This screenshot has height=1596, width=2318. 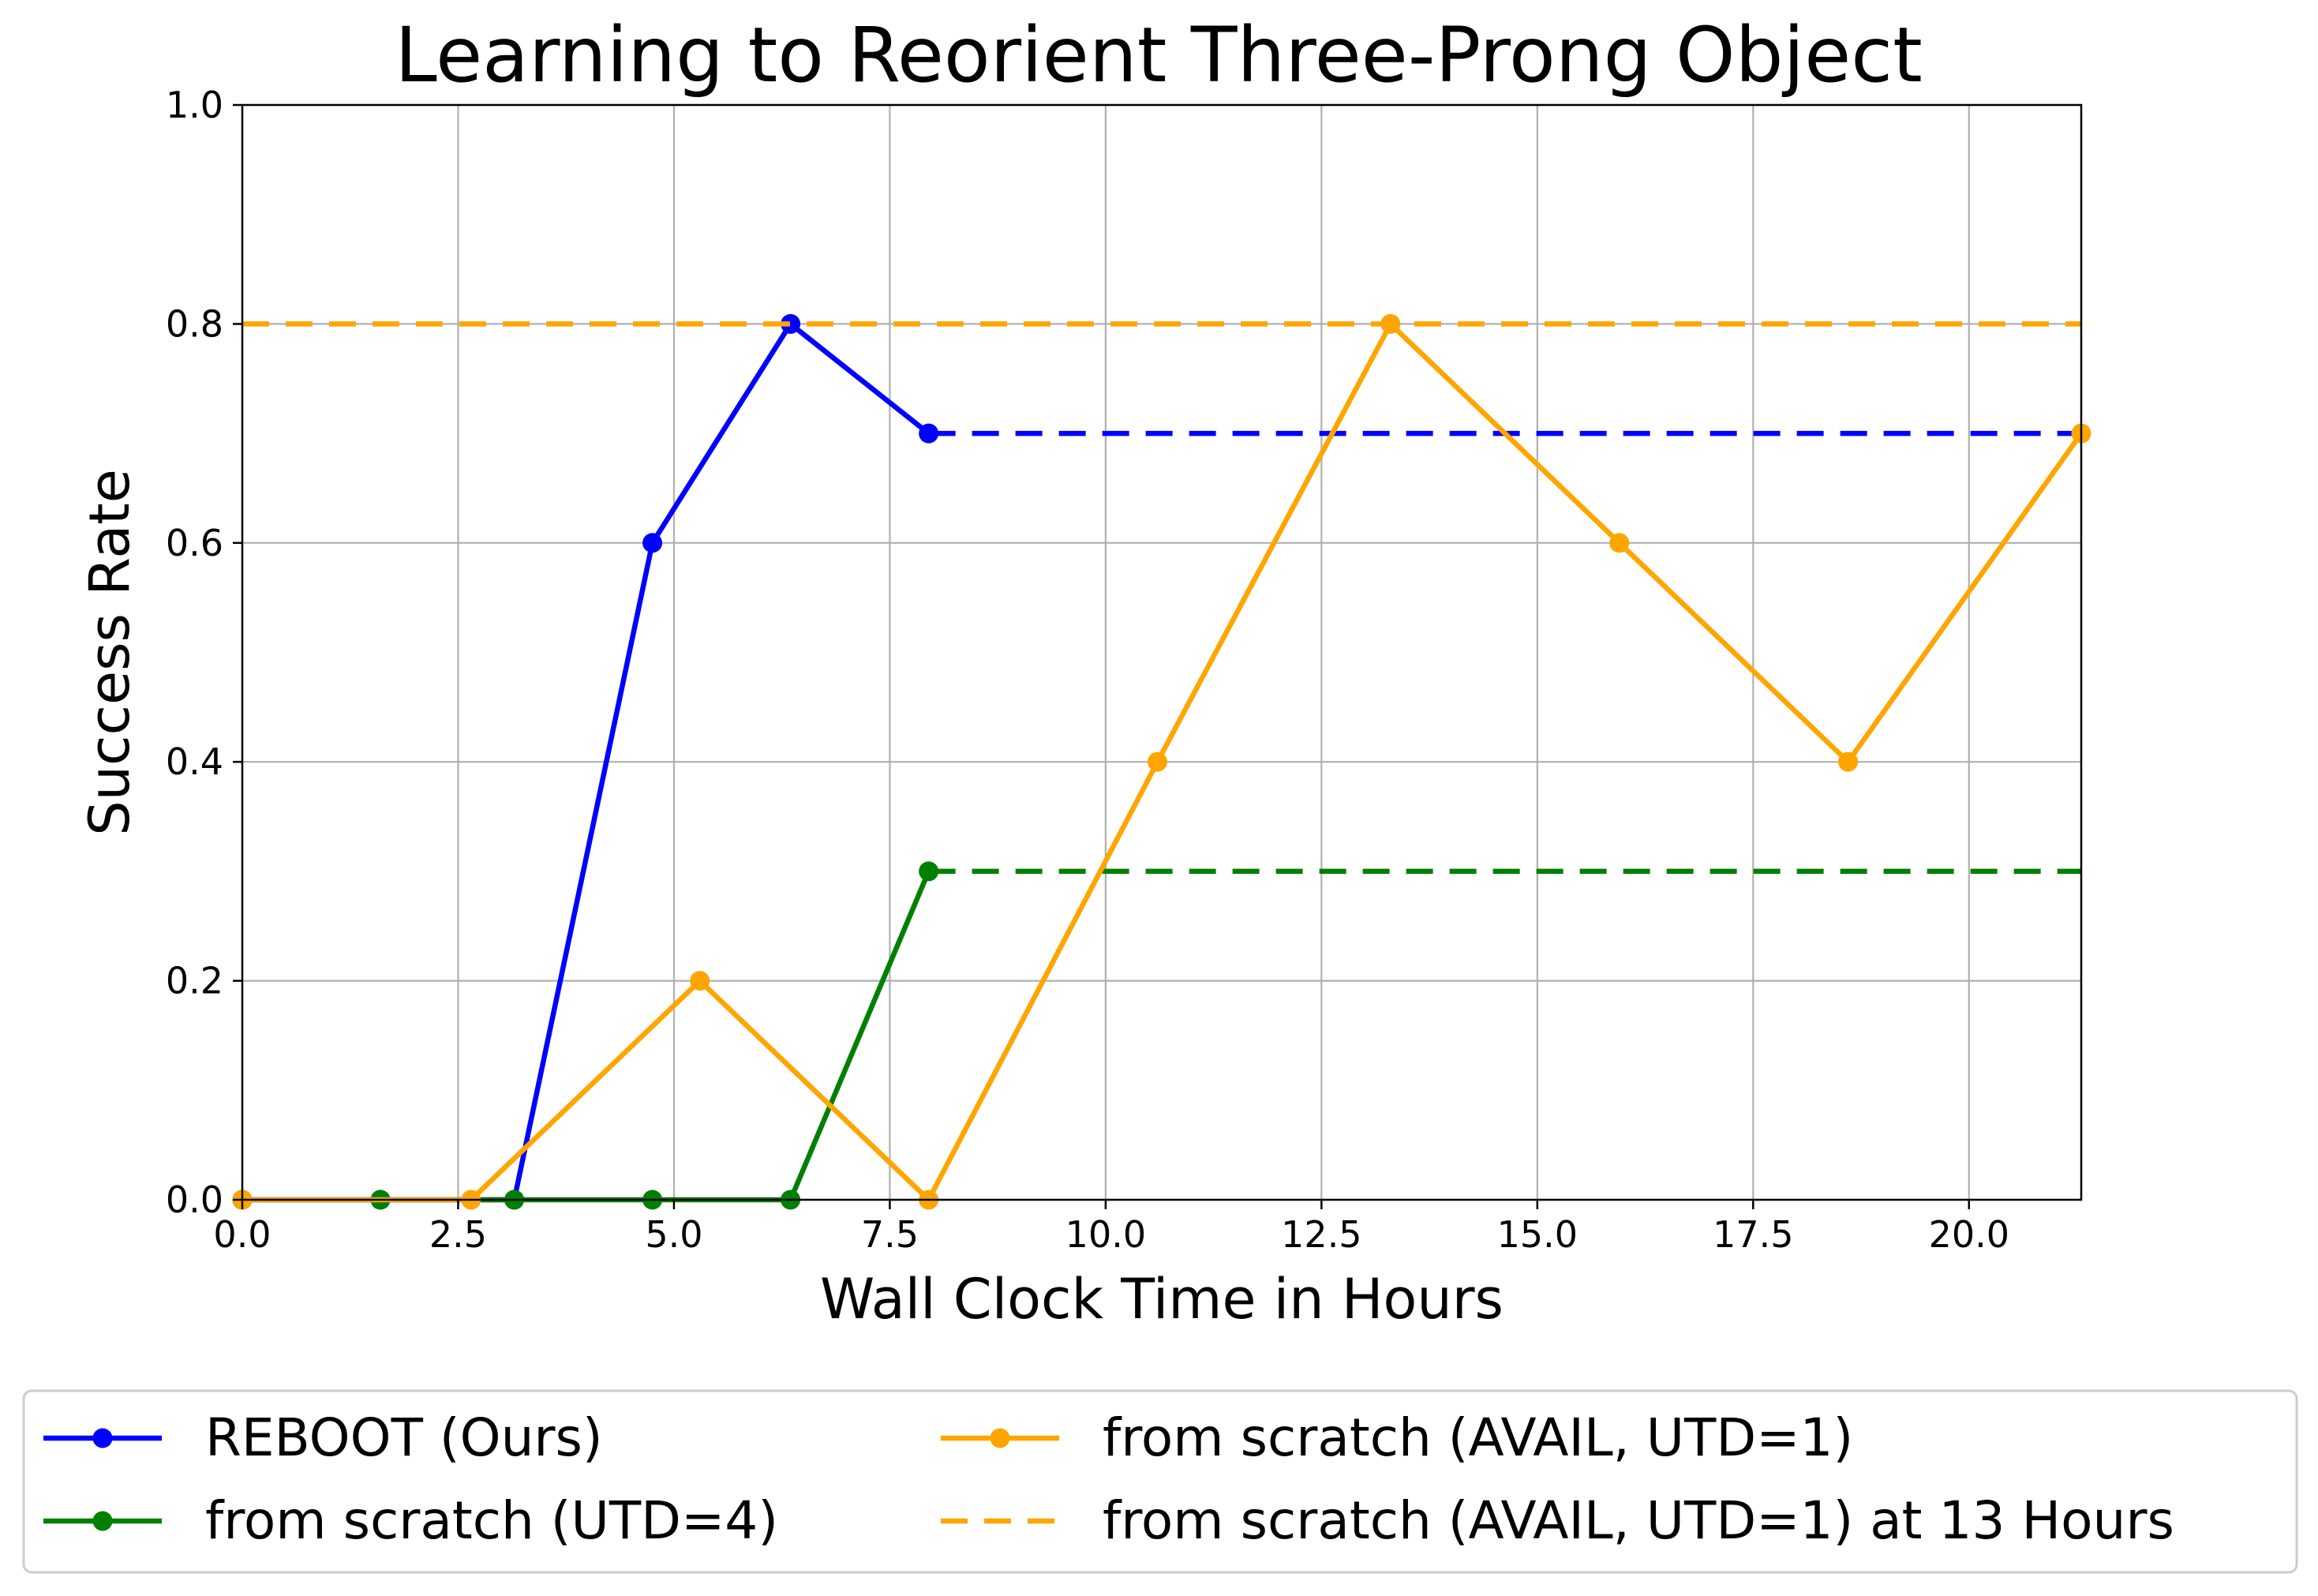 What do you see at coordinates (492, 1521) in the screenshot?
I see `legend-label-1: from scratch (UTD=4)` at bounding box center [492, 1521].